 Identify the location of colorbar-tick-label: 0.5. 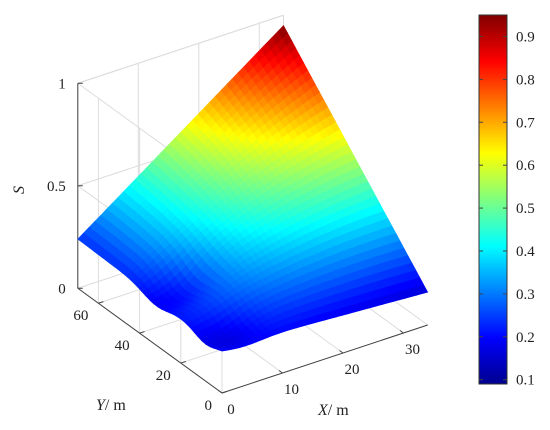
(525, 209).